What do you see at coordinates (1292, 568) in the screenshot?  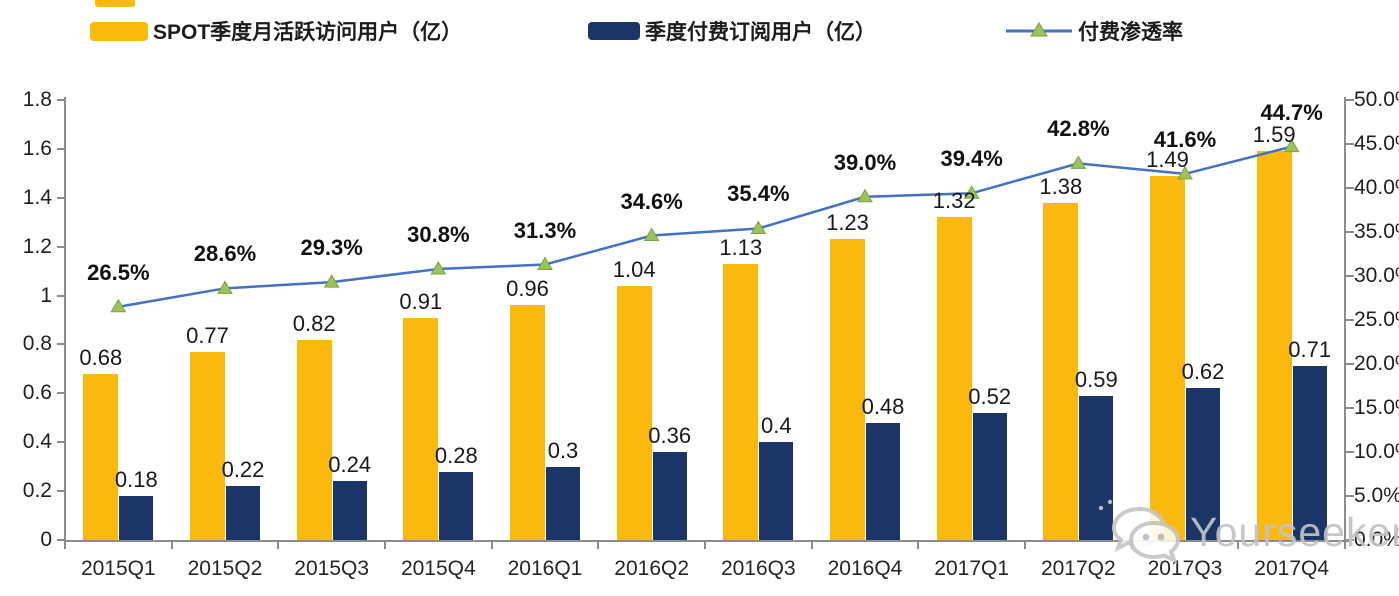 I see `x-axis-label: 2017Q4` at bounding box center [1292, 568].